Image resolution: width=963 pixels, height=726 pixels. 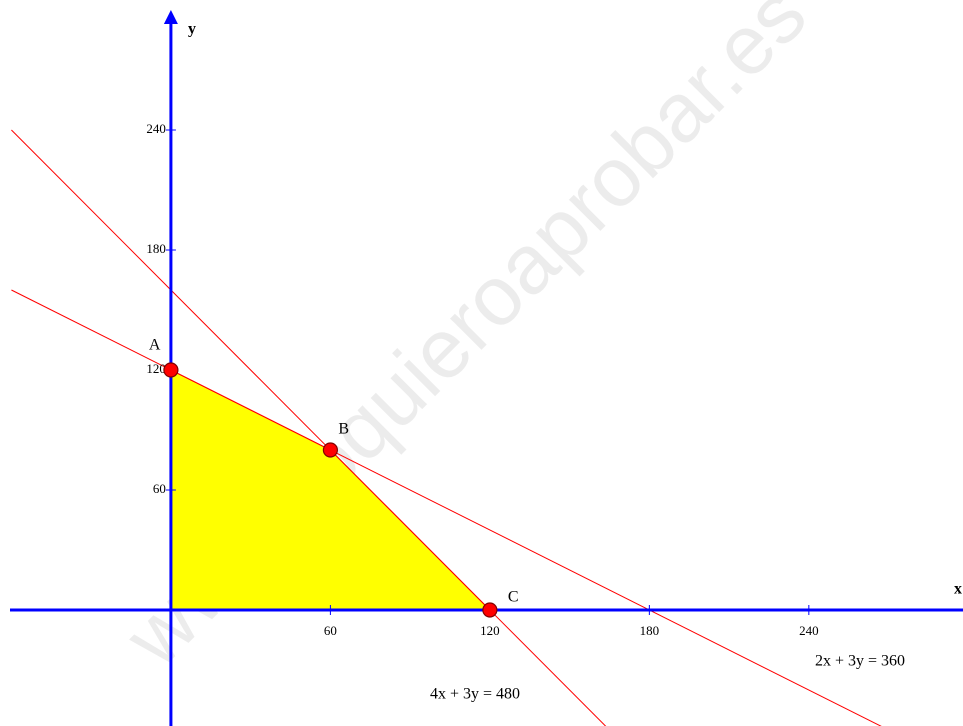 I want to click on x-tick-label: 240, so click(x=809, y=630).